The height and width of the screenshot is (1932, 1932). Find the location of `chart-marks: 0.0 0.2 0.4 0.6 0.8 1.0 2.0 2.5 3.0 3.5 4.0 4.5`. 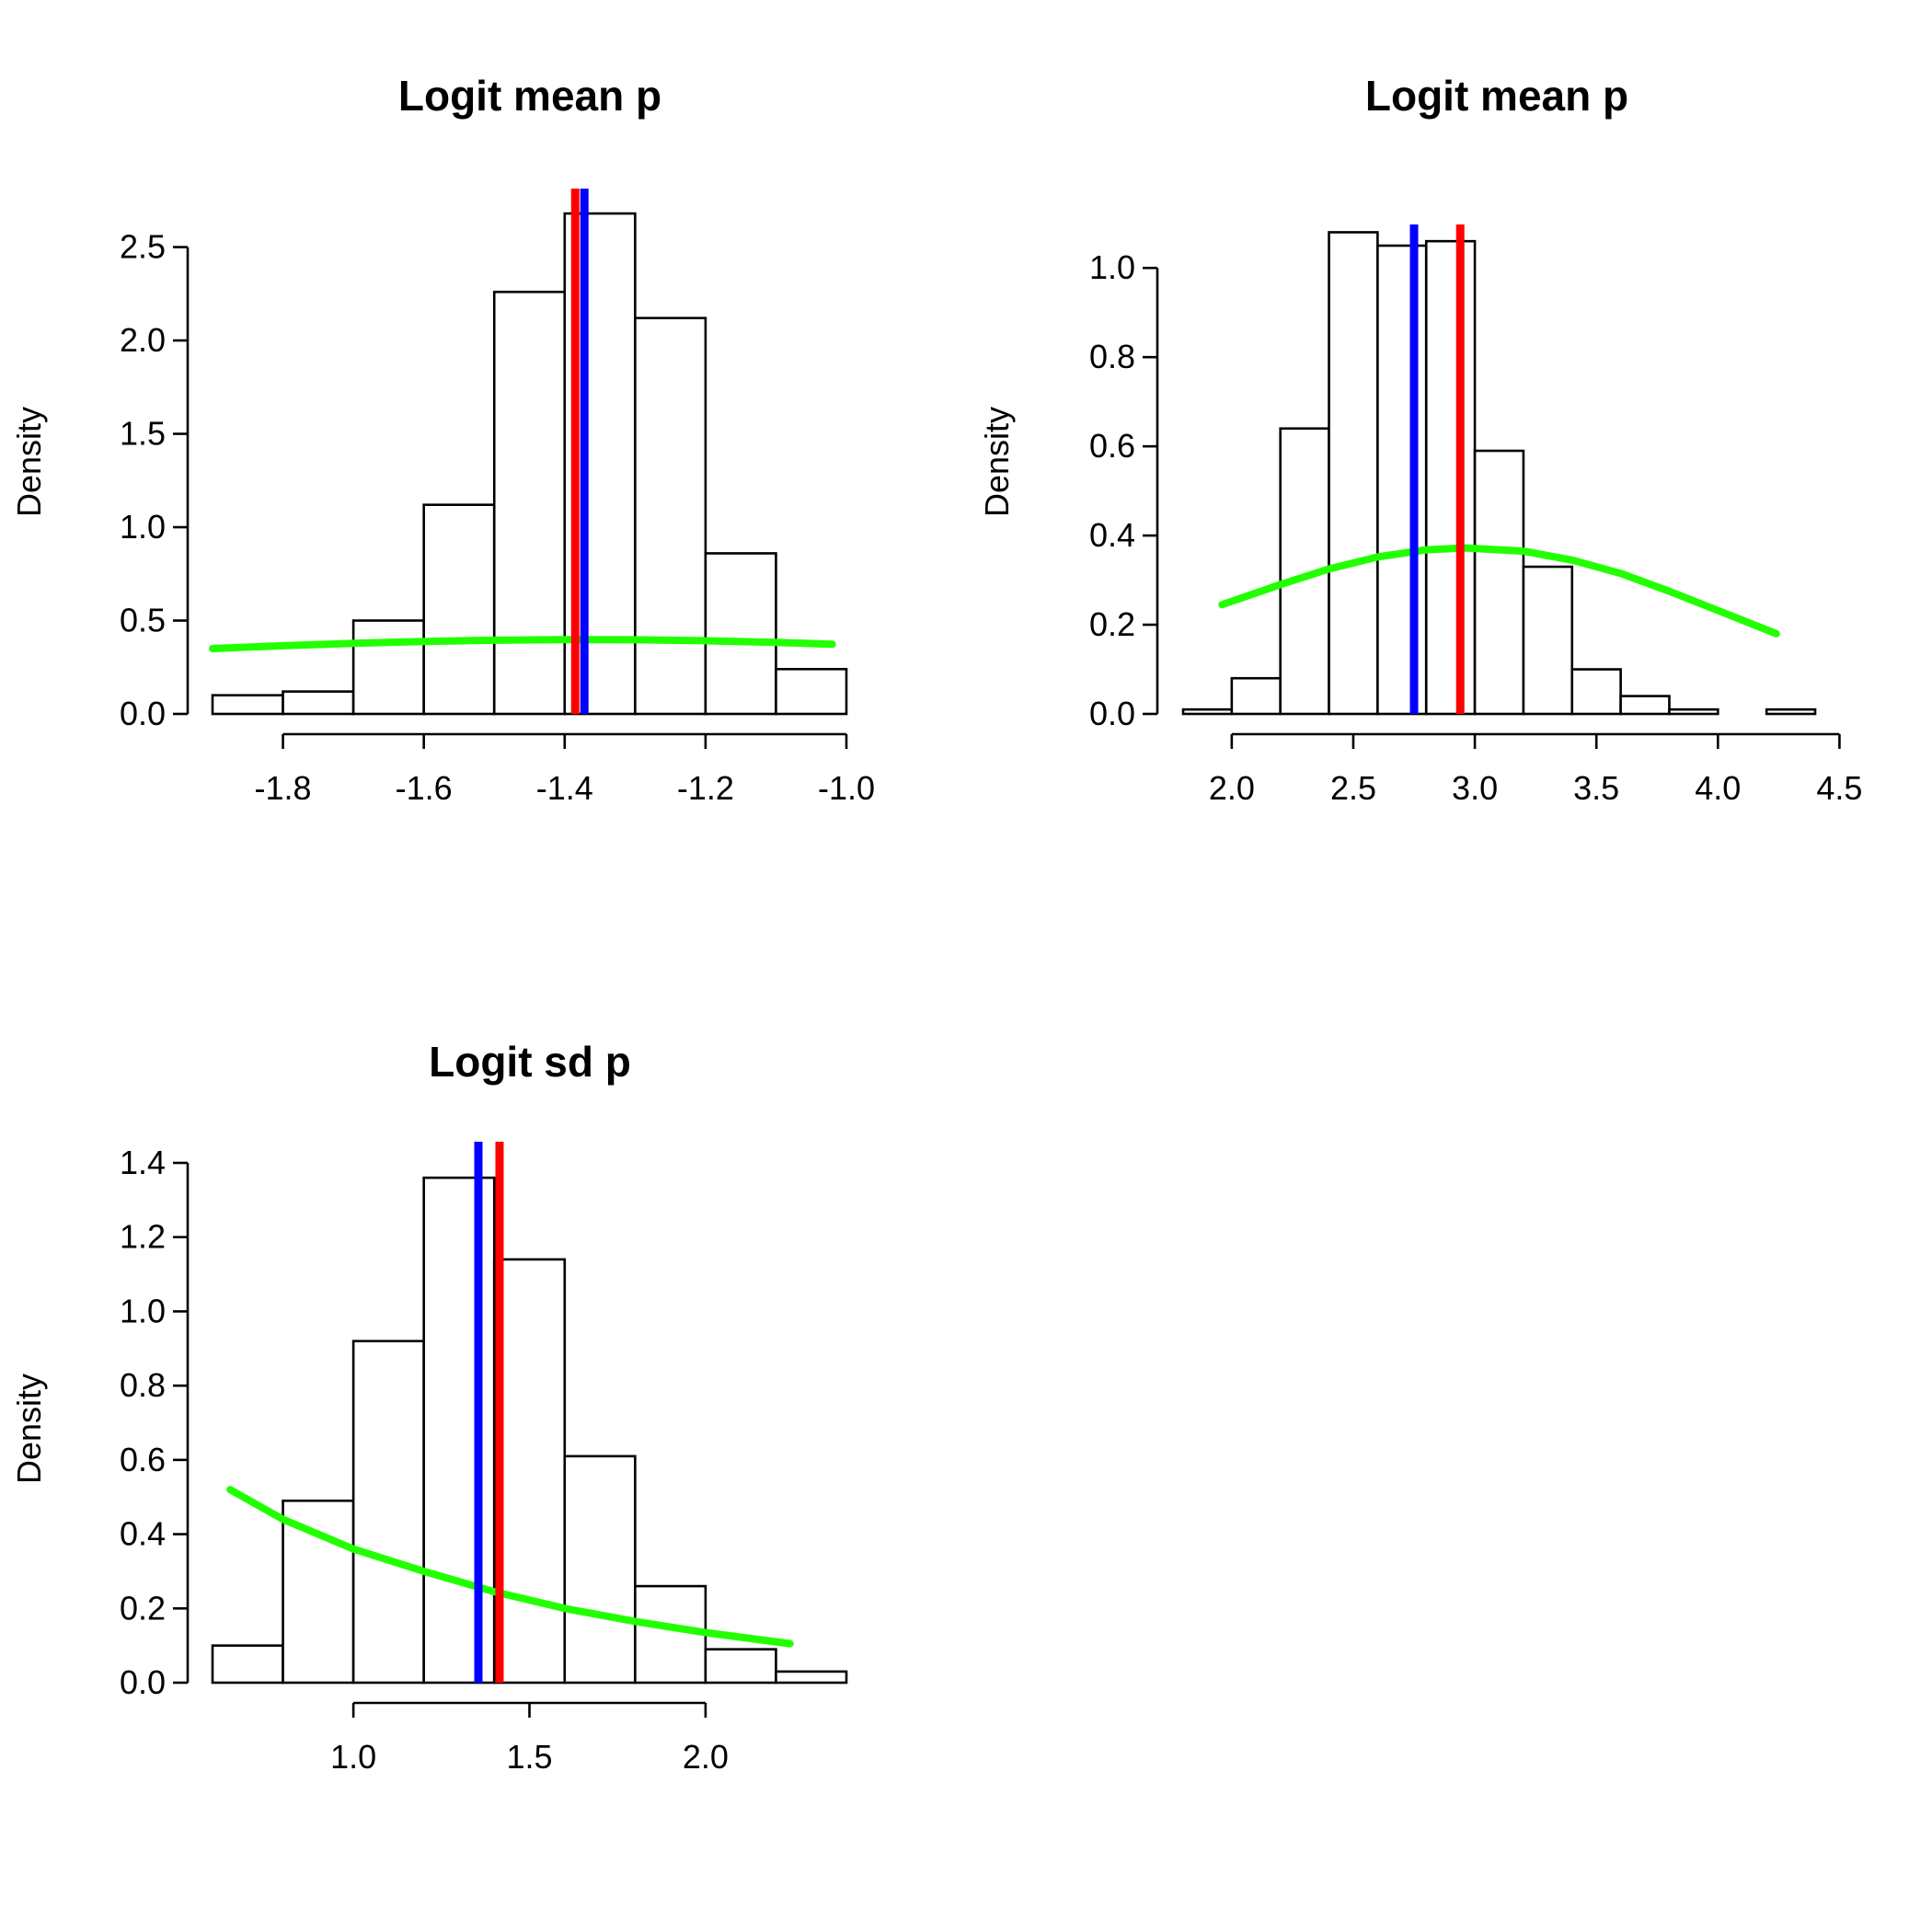

chart-marks: 0.0 0.2 0.4 0.6 0.8 1.0 2.0 2.5 3.0 3.5 4.0 4.5 is located at coordinates (1475, 515).